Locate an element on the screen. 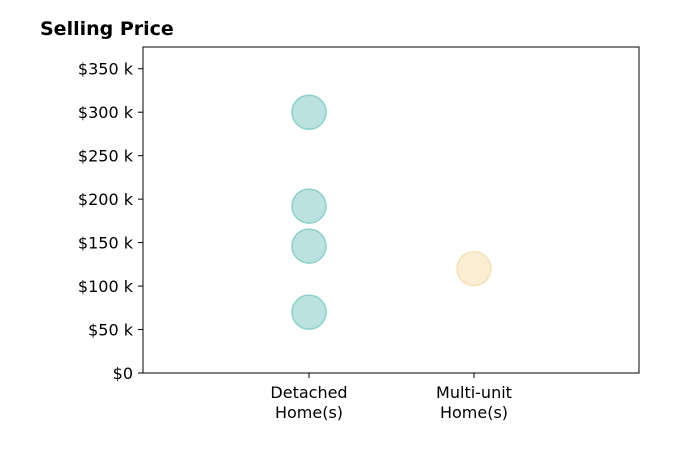  x-axis: Detached Home(s) Multi-unit Home(s) is located at coordinates (391, 397).